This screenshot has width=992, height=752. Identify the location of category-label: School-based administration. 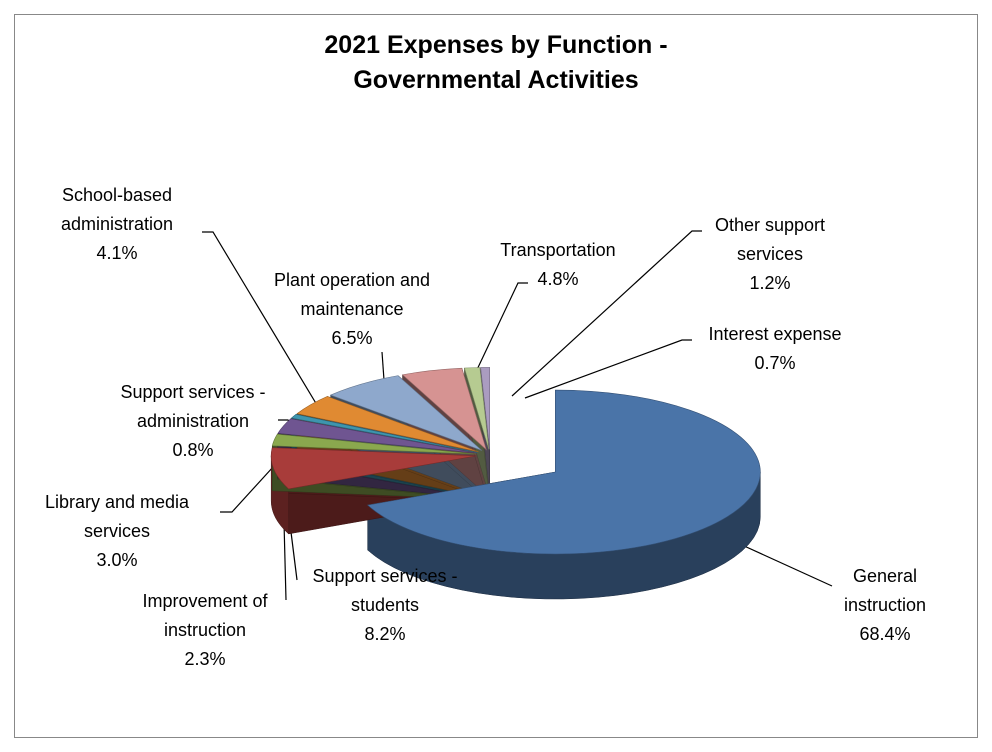
(117, 209).